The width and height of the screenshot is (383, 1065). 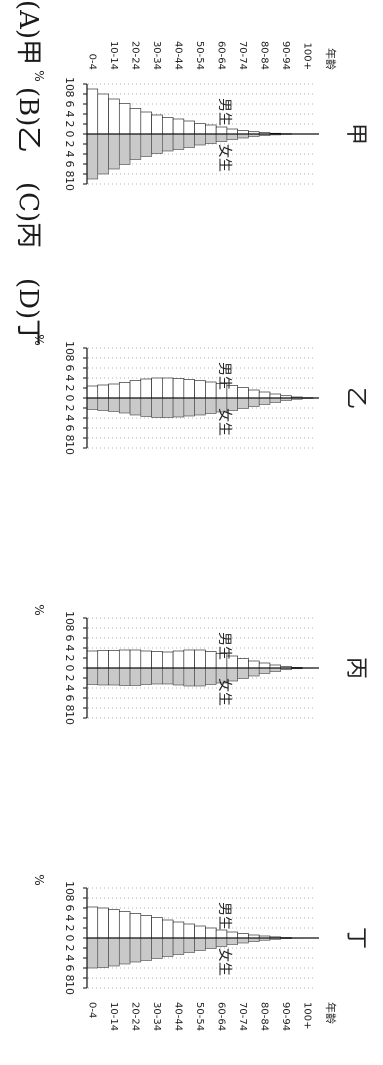 What do you see at coordinates (28, 312) in the screenshot?
I see `option-d: (D)丁` at bounding box center [28, 312].